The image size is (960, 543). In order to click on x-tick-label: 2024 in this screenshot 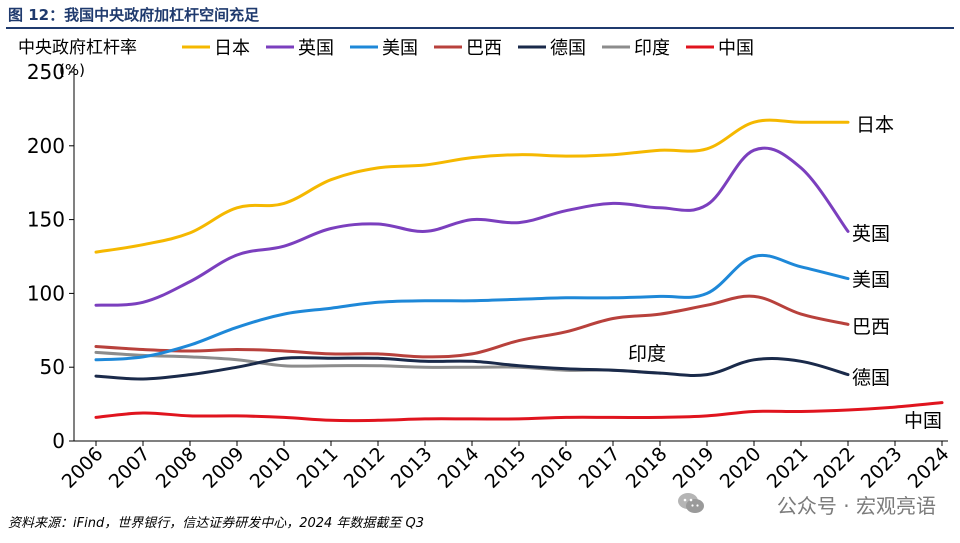, I will do `click(929, 468)`.